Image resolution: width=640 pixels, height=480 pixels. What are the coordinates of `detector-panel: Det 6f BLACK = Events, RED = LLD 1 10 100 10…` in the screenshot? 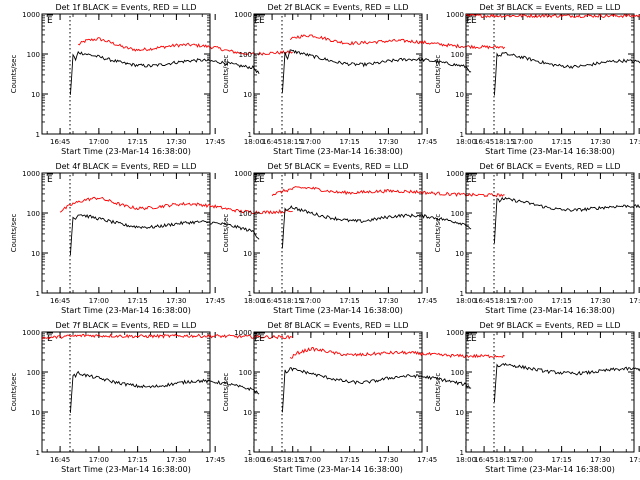 It's located at (537, 238).